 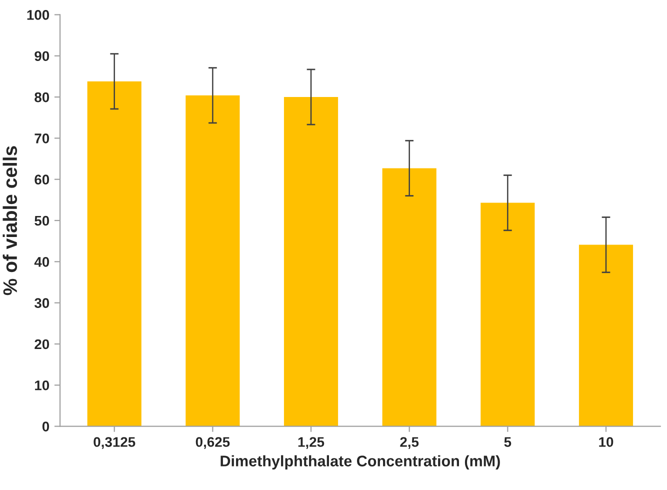 What do you see at coordinates (38, 15) in the screenshot?
I see `y-tick-label: 100` at bounding box center [38, 15].